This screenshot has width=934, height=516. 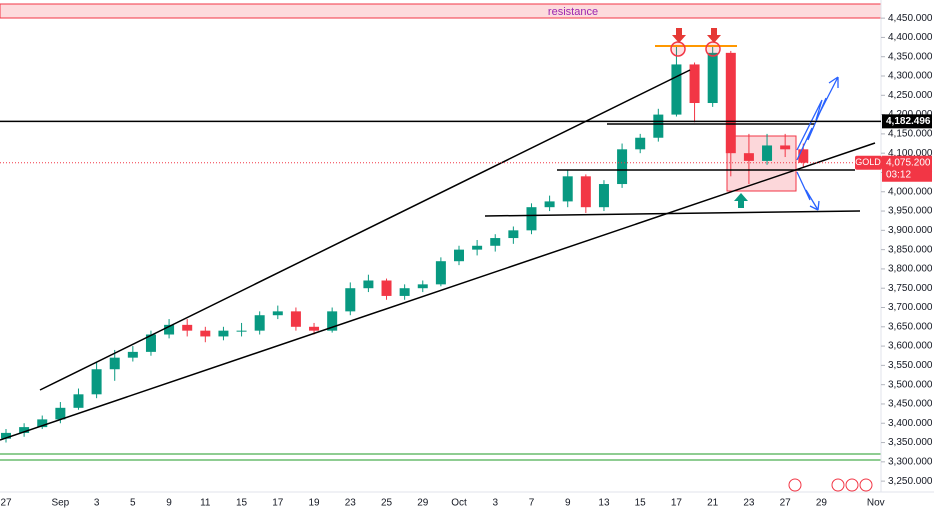 What do you see at coordinates (910, 269) in the screenshot?
I see `y-tick-label: 3,800.000` at bounding box center [910, 269].